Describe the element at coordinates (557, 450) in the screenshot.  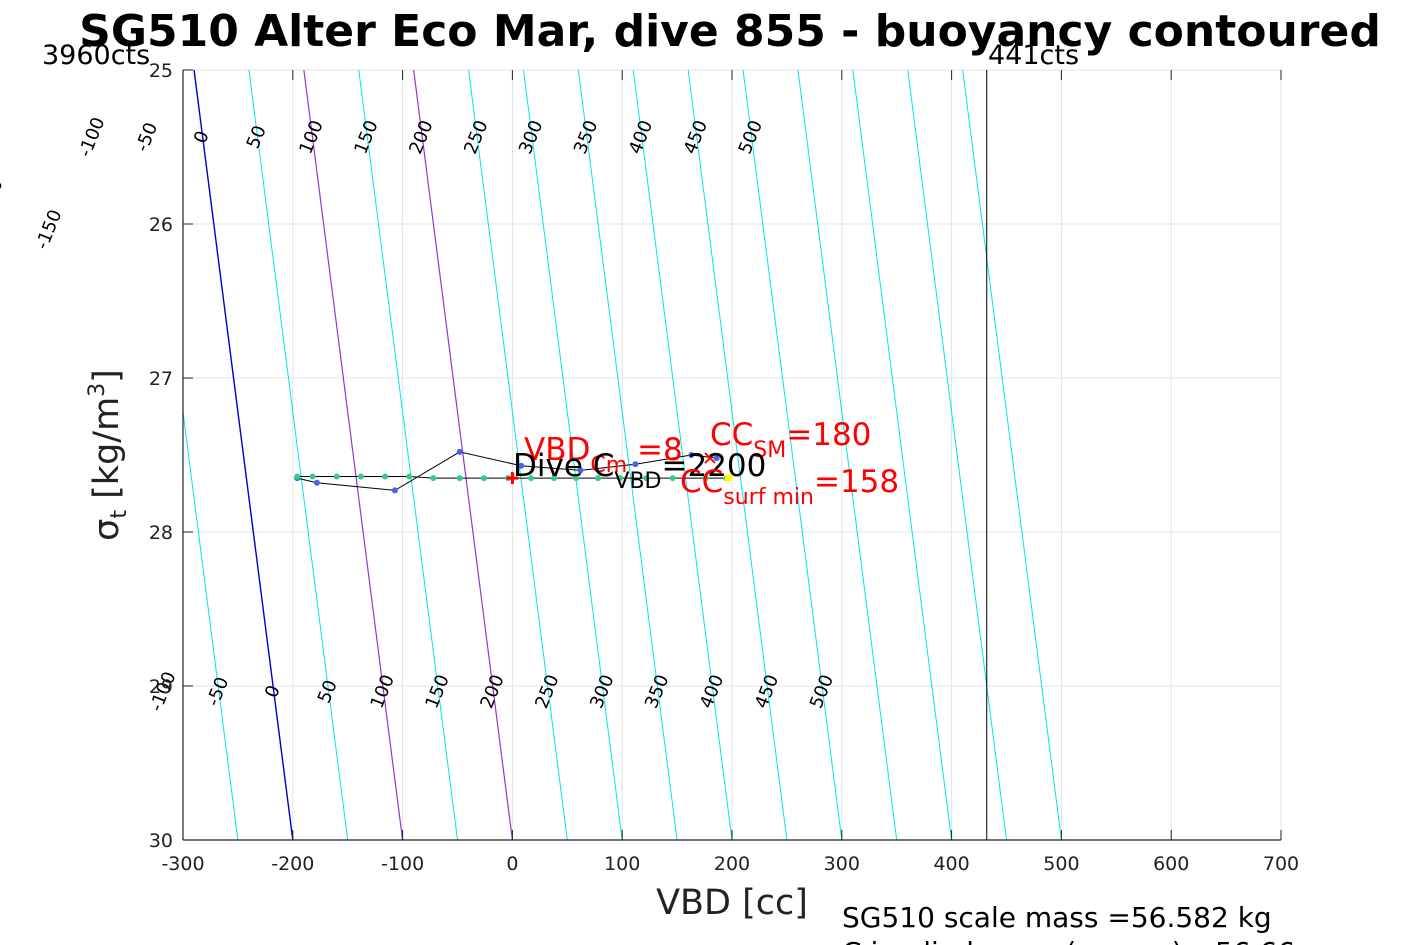
I see `vbd-cm-main: VBD` at that location.